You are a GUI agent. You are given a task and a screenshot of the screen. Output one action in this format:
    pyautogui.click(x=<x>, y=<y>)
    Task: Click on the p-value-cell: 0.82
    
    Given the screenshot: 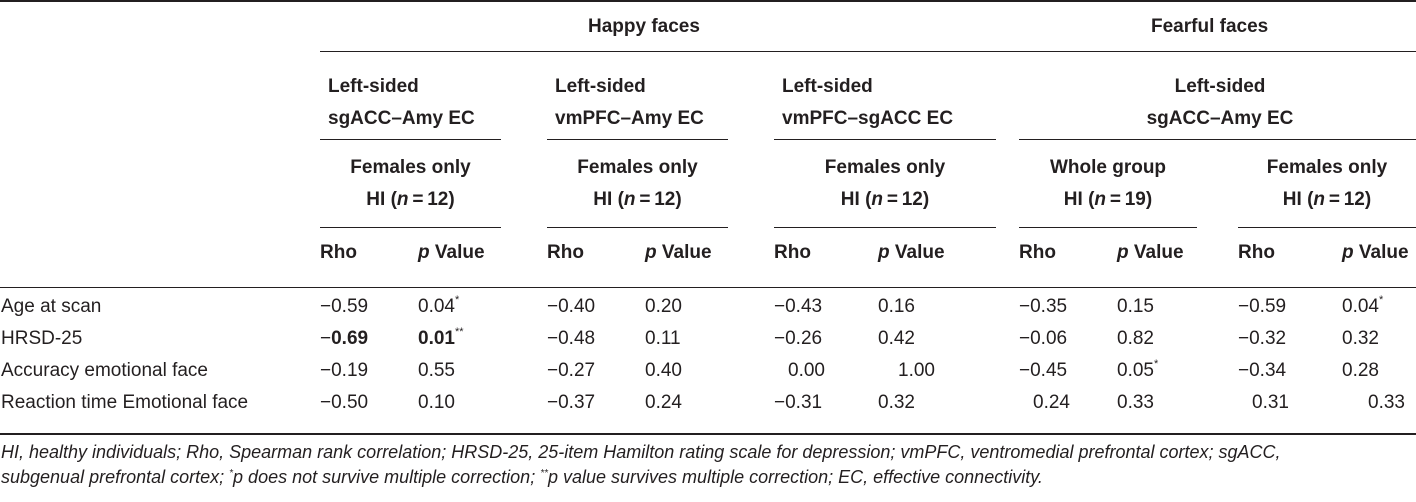 What is the action you would take?
    pyautogui.click(x=1135, y=338)
    